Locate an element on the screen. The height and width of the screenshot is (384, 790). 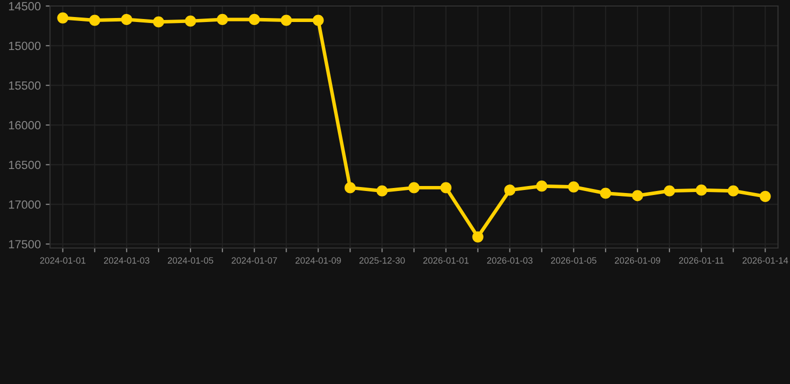
y-tick-label: 16500 is located at coordinates (25, 165).